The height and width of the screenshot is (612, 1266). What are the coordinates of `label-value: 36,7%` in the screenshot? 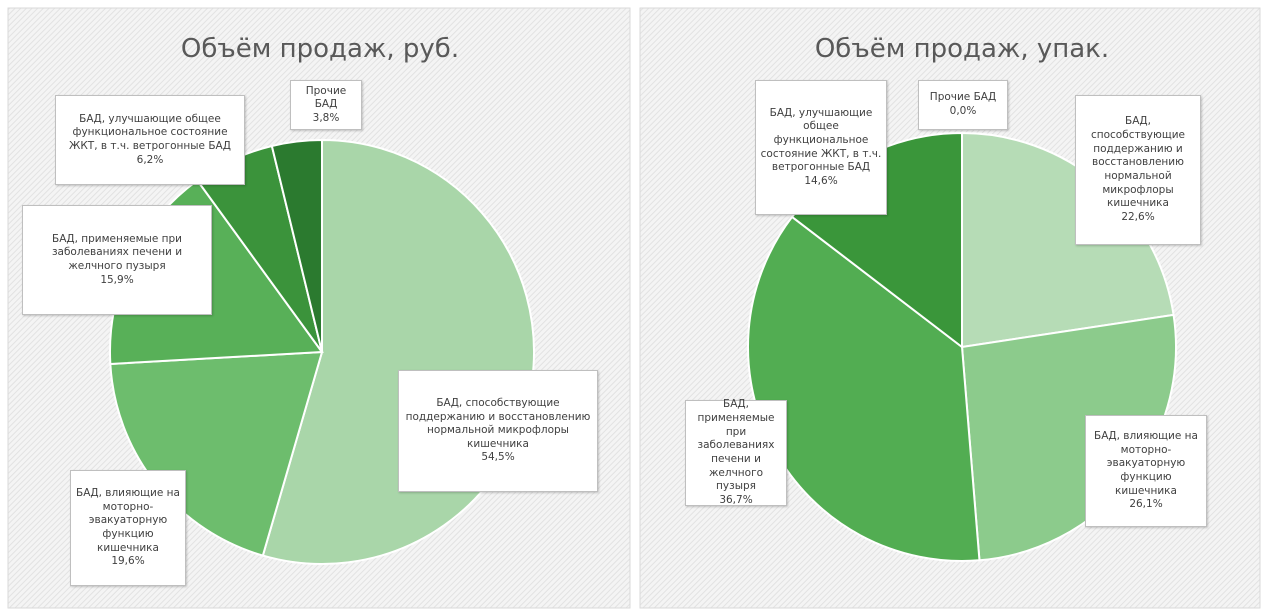 It's located at (736, 499).